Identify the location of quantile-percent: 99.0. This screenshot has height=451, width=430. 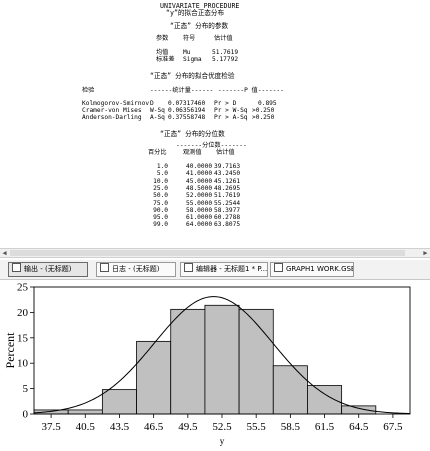
(160, 225).